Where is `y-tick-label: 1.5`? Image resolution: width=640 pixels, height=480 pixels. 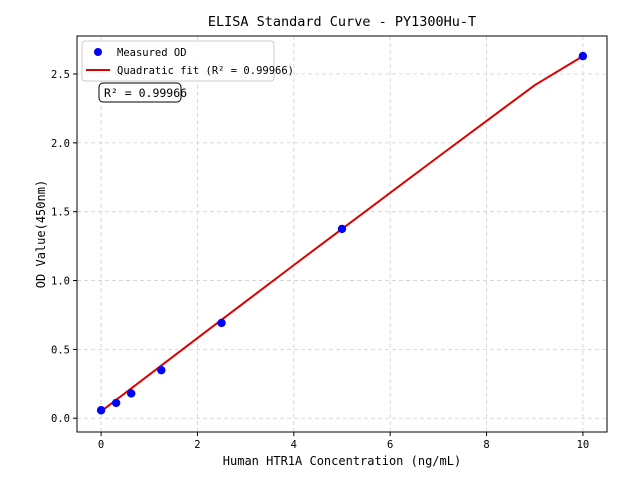 y-tick-label: 1.5 is located at coordinates (60, 213).